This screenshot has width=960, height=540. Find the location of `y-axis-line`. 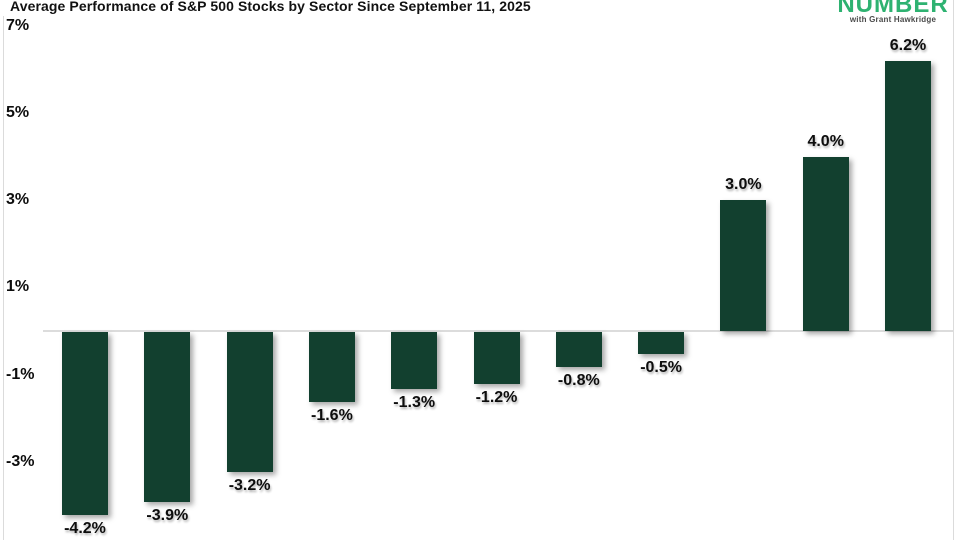

y-axis-line is located at coordinates (3, 278).